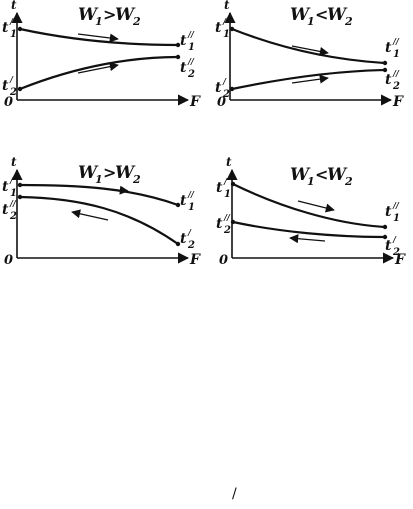 The height and width of the screenshot is (509, 413). I want to click on panel-title: W1 >W2, so click(109, 16).